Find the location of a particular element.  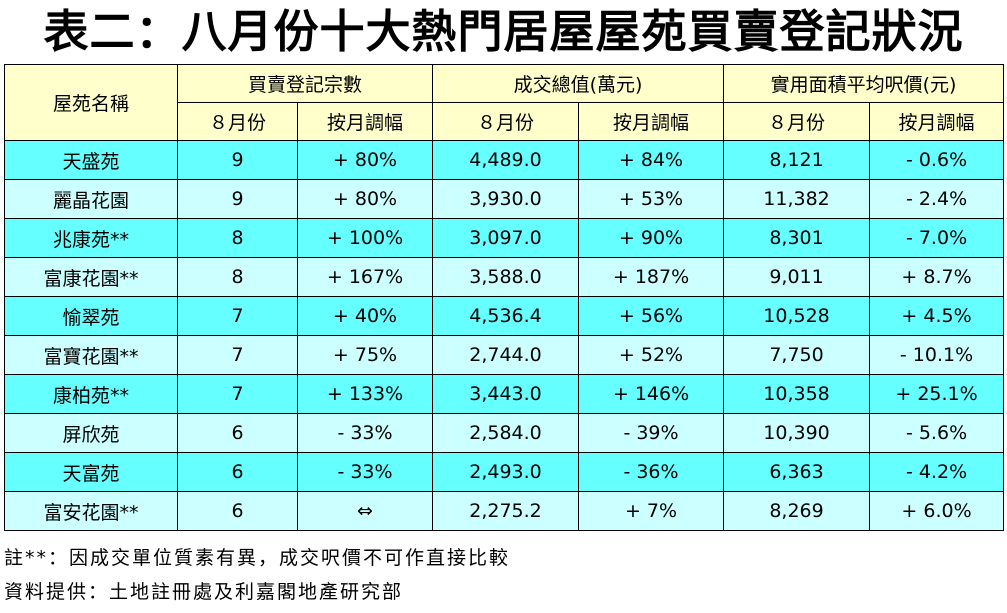

header-total-value: 成交總值(萬元) is located at coordinates (578, 83).